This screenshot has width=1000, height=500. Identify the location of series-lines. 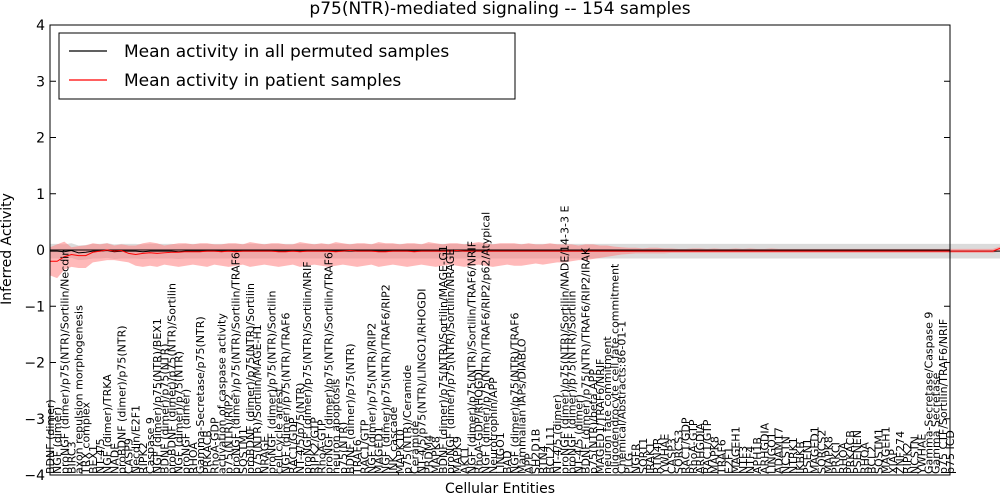
(525, 254).